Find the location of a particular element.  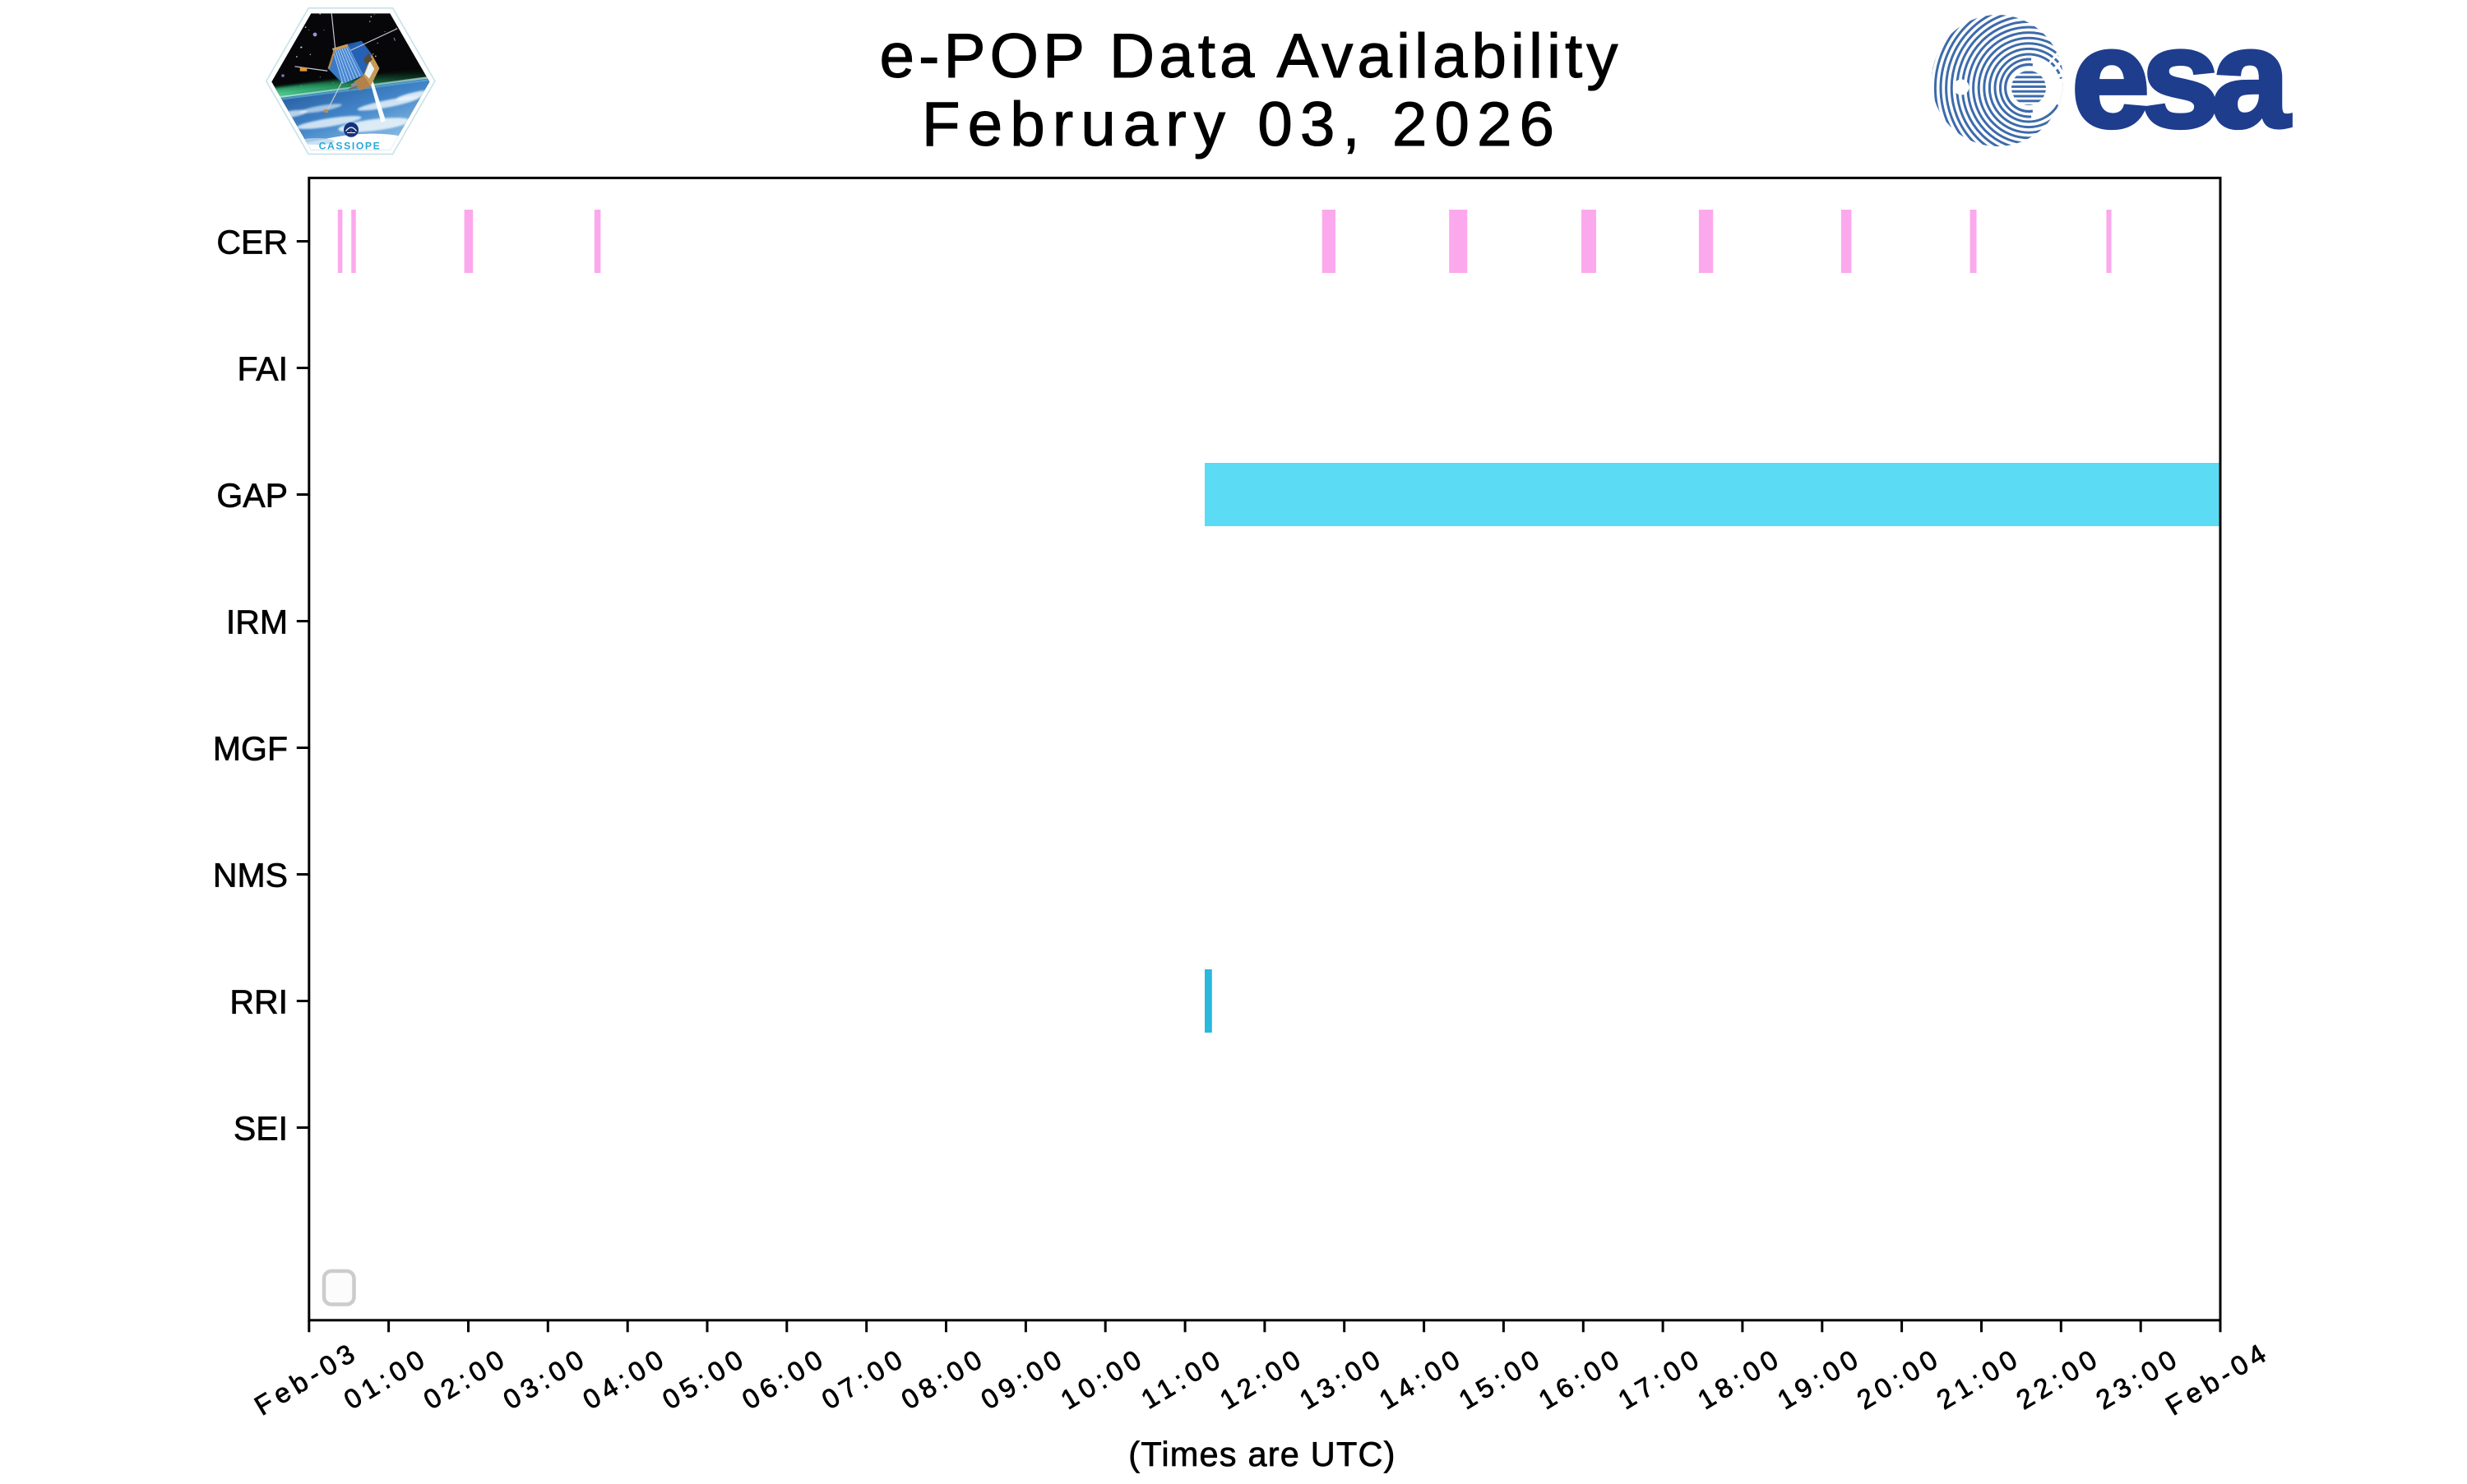

svg-text: (Times are UTC) is located at coordinates (1261, 1454).